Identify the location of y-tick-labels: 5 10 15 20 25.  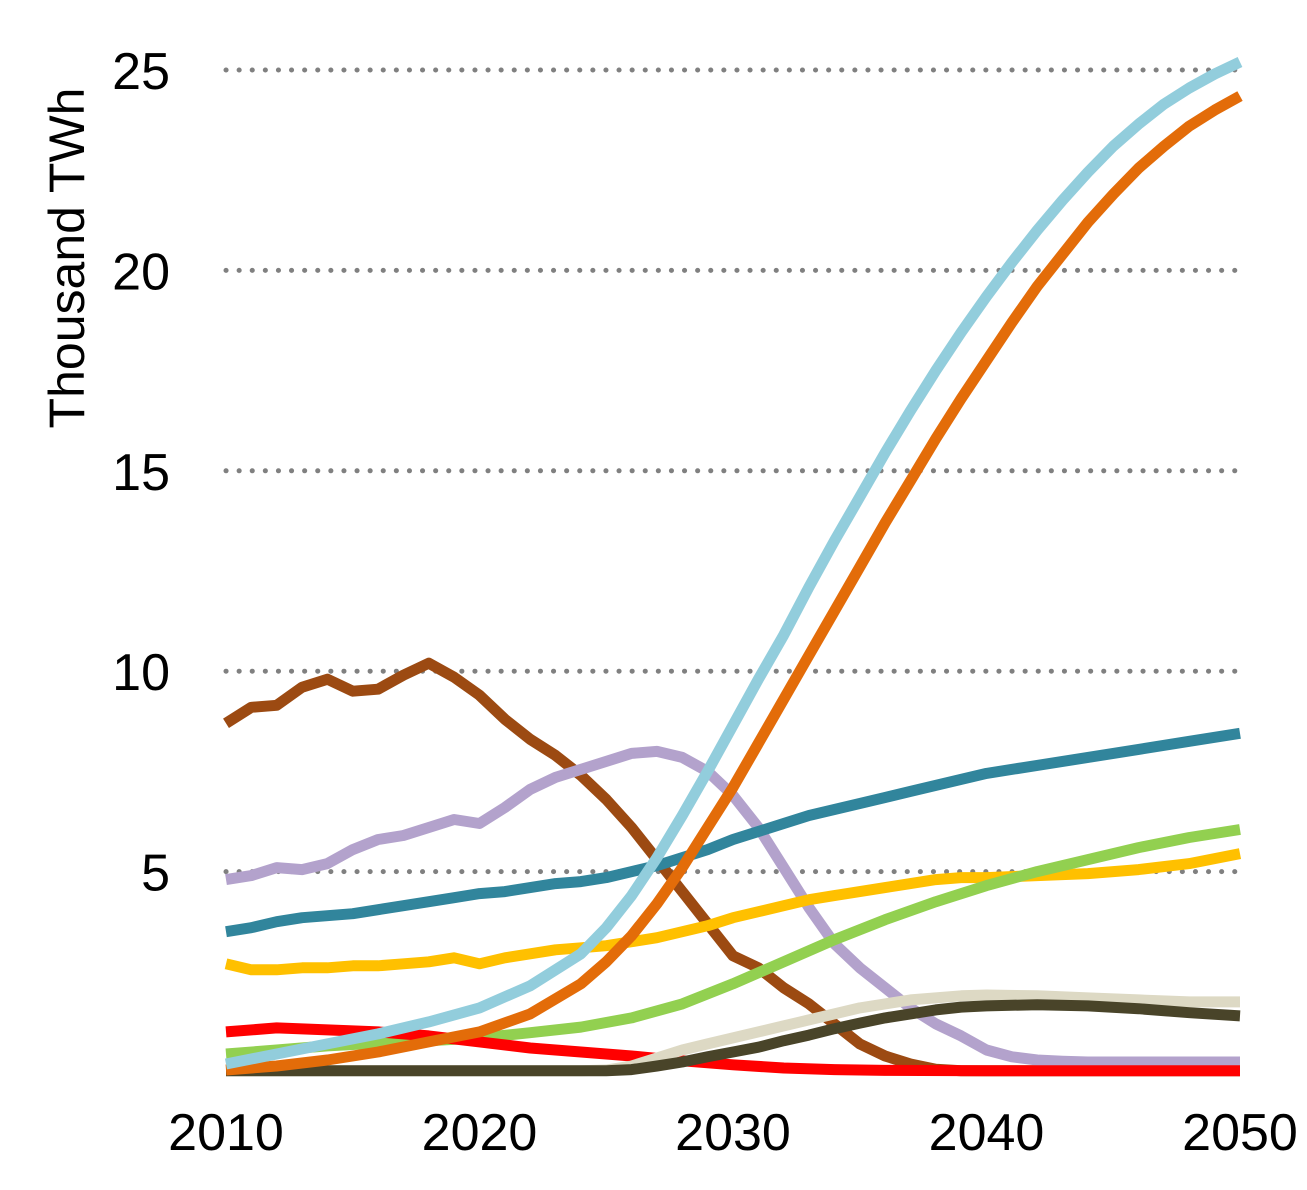
(141, 473).